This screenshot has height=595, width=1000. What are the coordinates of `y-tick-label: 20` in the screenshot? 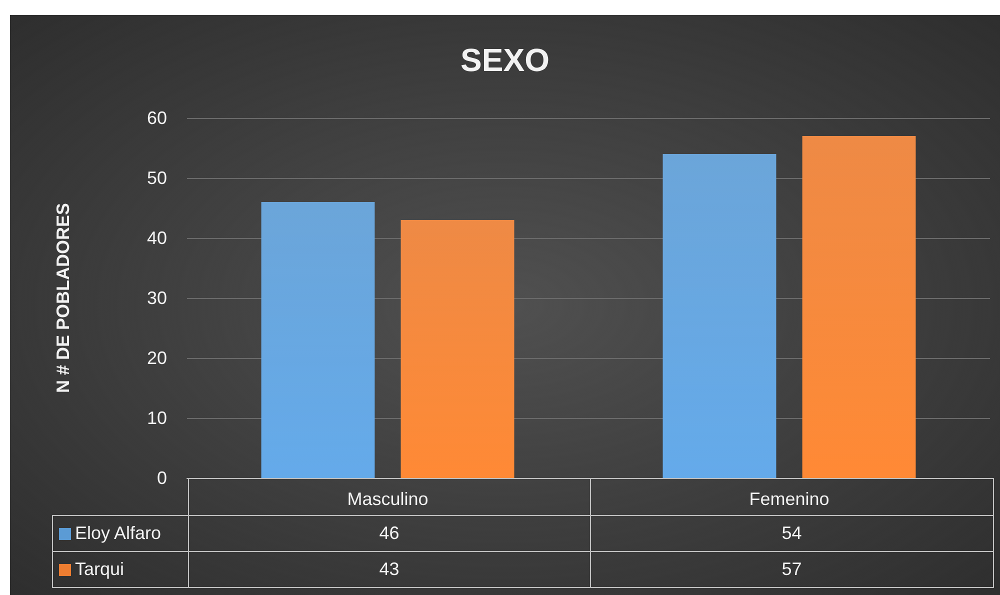 It's located at (156, 358).